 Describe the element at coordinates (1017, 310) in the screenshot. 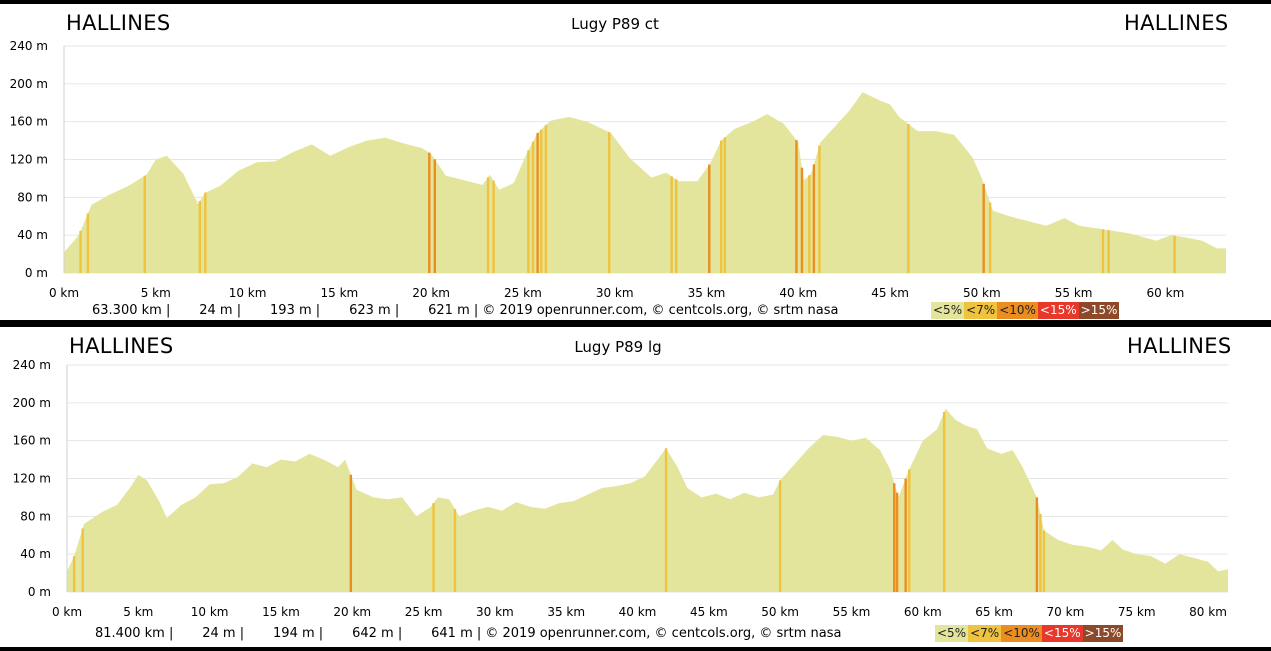

I see `legend-item-lt10: <10%` at that location.